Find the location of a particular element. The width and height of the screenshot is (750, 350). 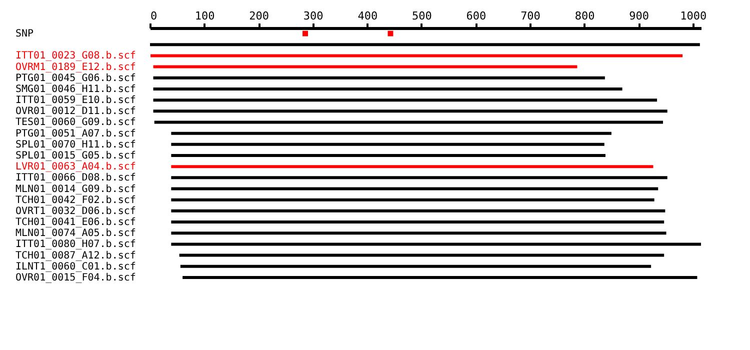

y-tick-label: TCH01_0042_F02.b.scf is located at coordinates (76, 200).